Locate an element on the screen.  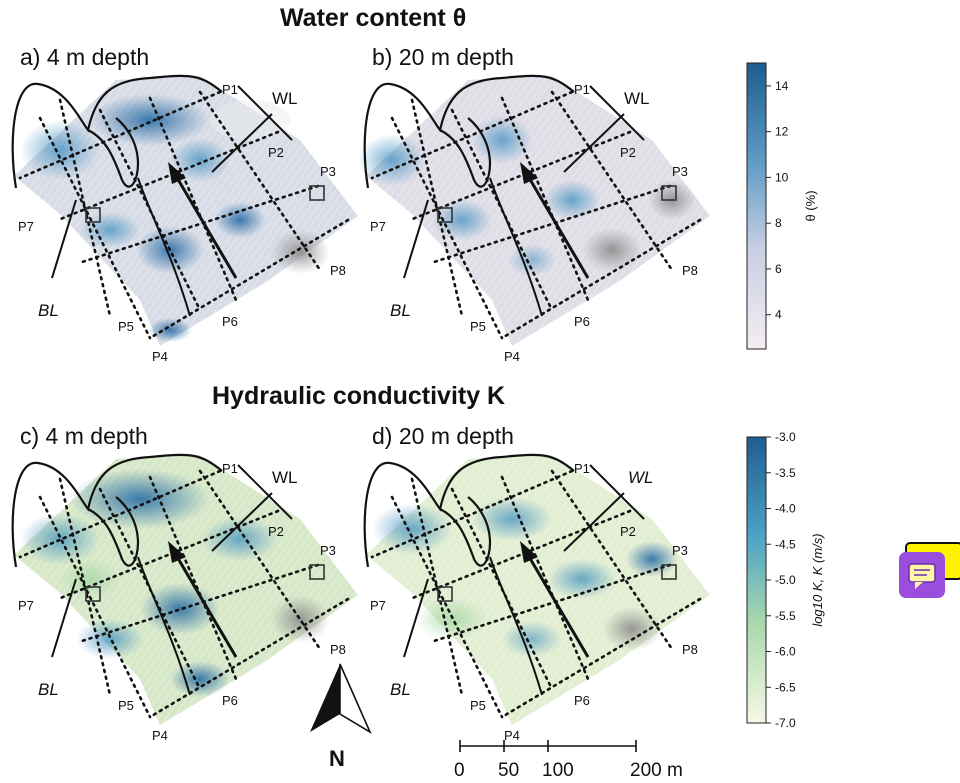
colorbar-tick-label: -5.0 is located at coordinates (785, 580).